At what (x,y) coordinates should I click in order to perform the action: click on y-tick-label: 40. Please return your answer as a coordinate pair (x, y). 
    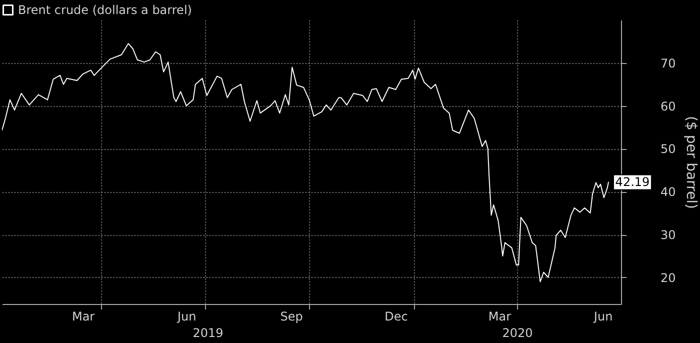
    Looking at the image, I should click on (668, 192).